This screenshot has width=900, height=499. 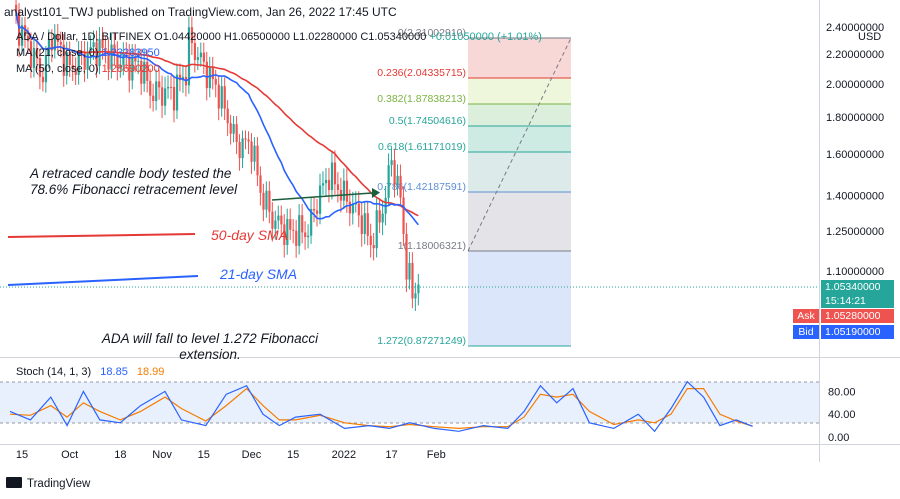 What do you see at coordinates (391, 455) in the screenshot?
I see `time-tick-label: 17` at bounding box center [391, 455].